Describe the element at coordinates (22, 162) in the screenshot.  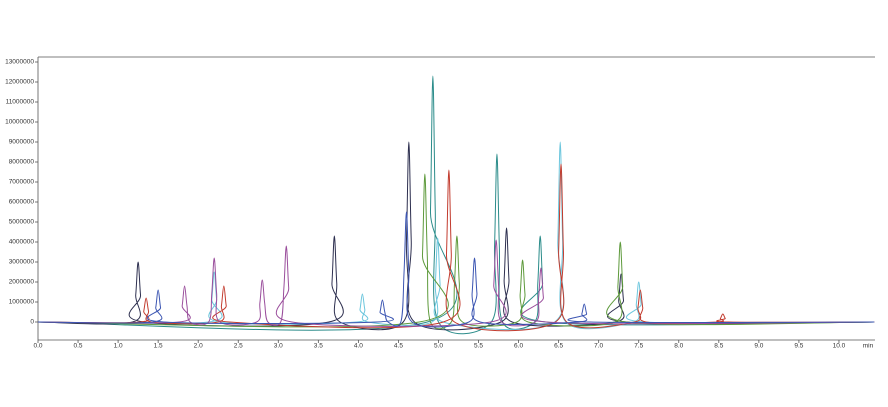
I see `y-tick-label: 8000000` at that location.